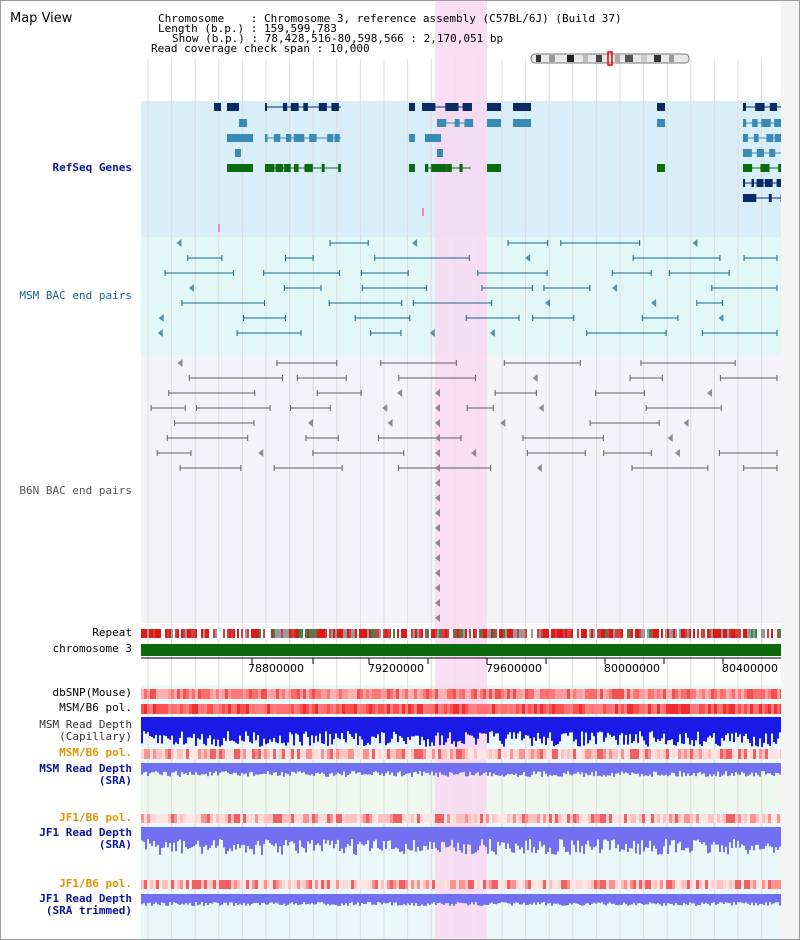 The image size is (800, 940). I want to click on track-label-b6n-bac: B6N BAC end pairs, so click(75, 490).